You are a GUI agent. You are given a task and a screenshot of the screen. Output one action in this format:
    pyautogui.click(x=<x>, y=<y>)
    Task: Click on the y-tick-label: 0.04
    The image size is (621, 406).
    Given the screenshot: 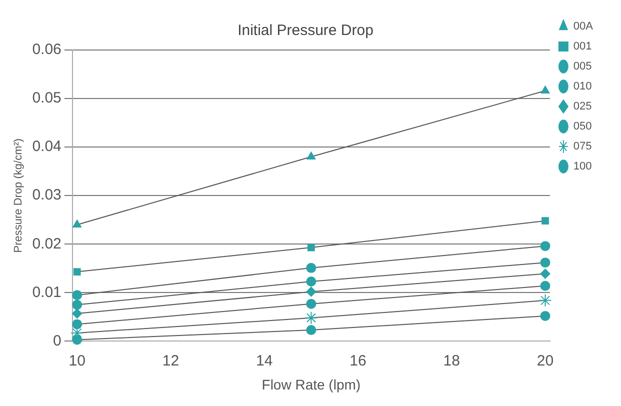 What is the action you would take?
    pyautogui.click(x=47, y=147)
    